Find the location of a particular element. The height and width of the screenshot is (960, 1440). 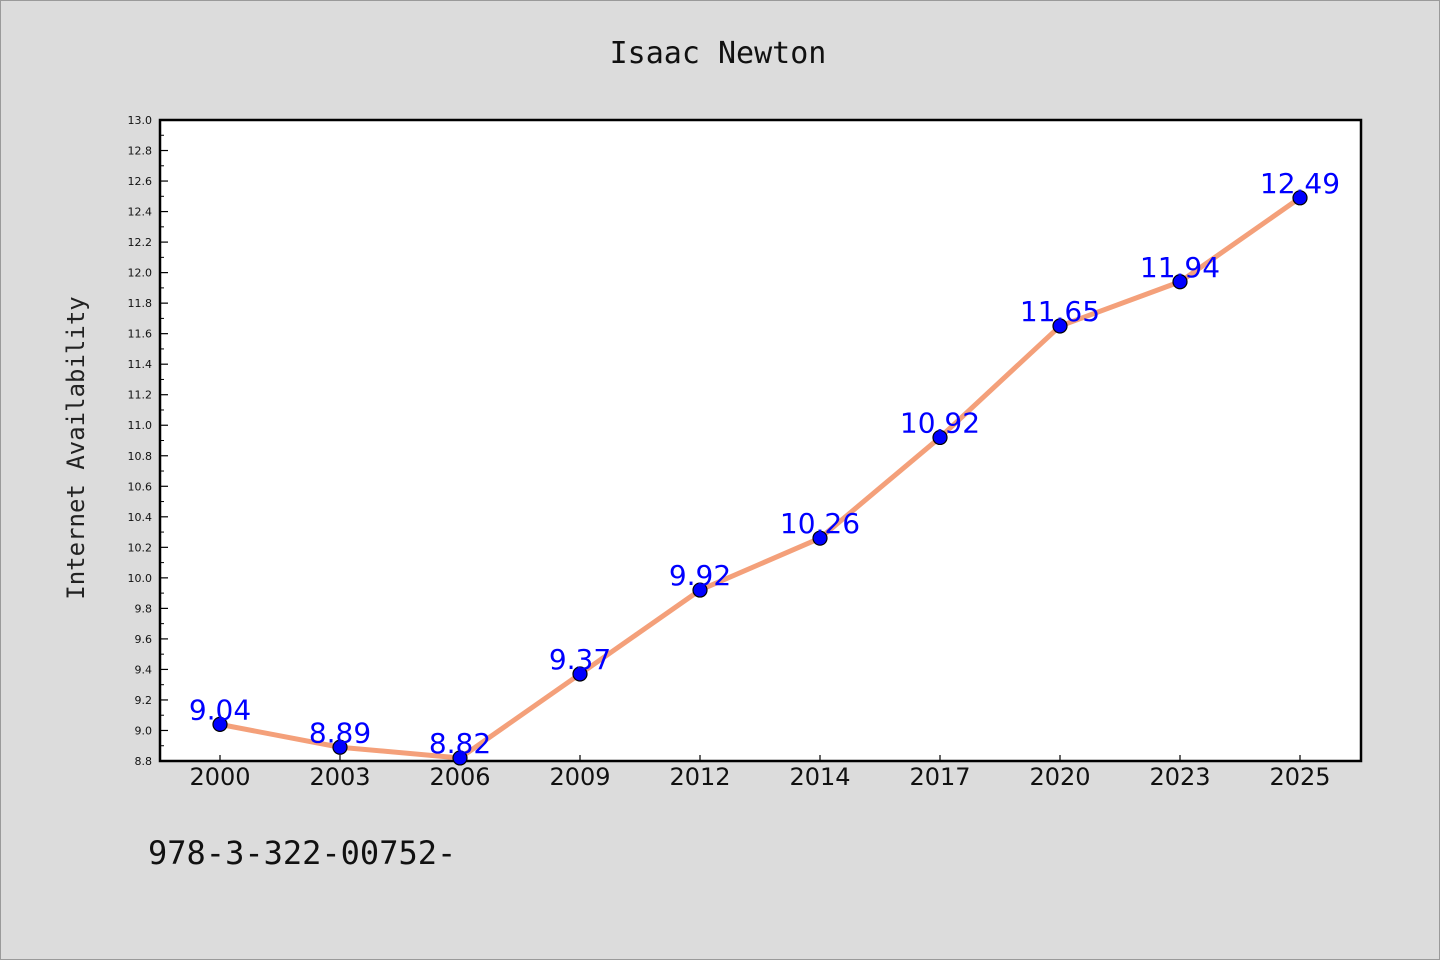

y-tick-label: 12.8 is located at coordinates (140, 151).